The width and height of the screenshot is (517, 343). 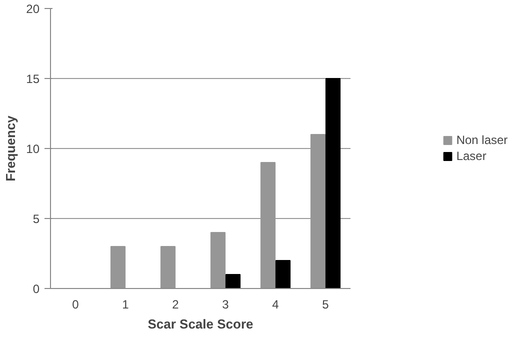 What do you see at coordinates (276, 305) in the screenshot?
I see `x-tick-label: 4` at bounding box center [276, 305].